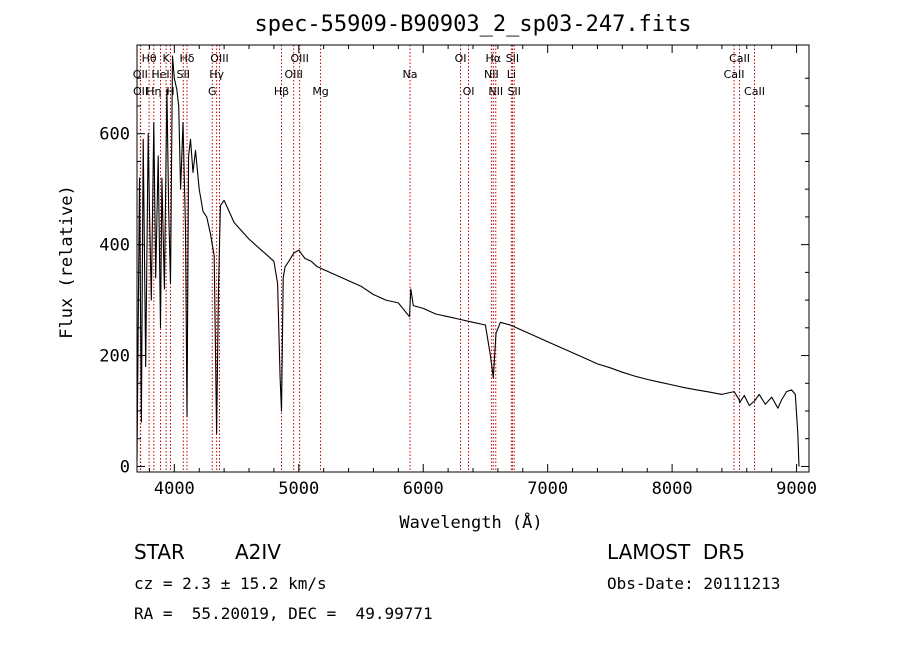 The width and height of the screenshot is (900, 649). I want to click on line-label-1: K, so click(167, 58).